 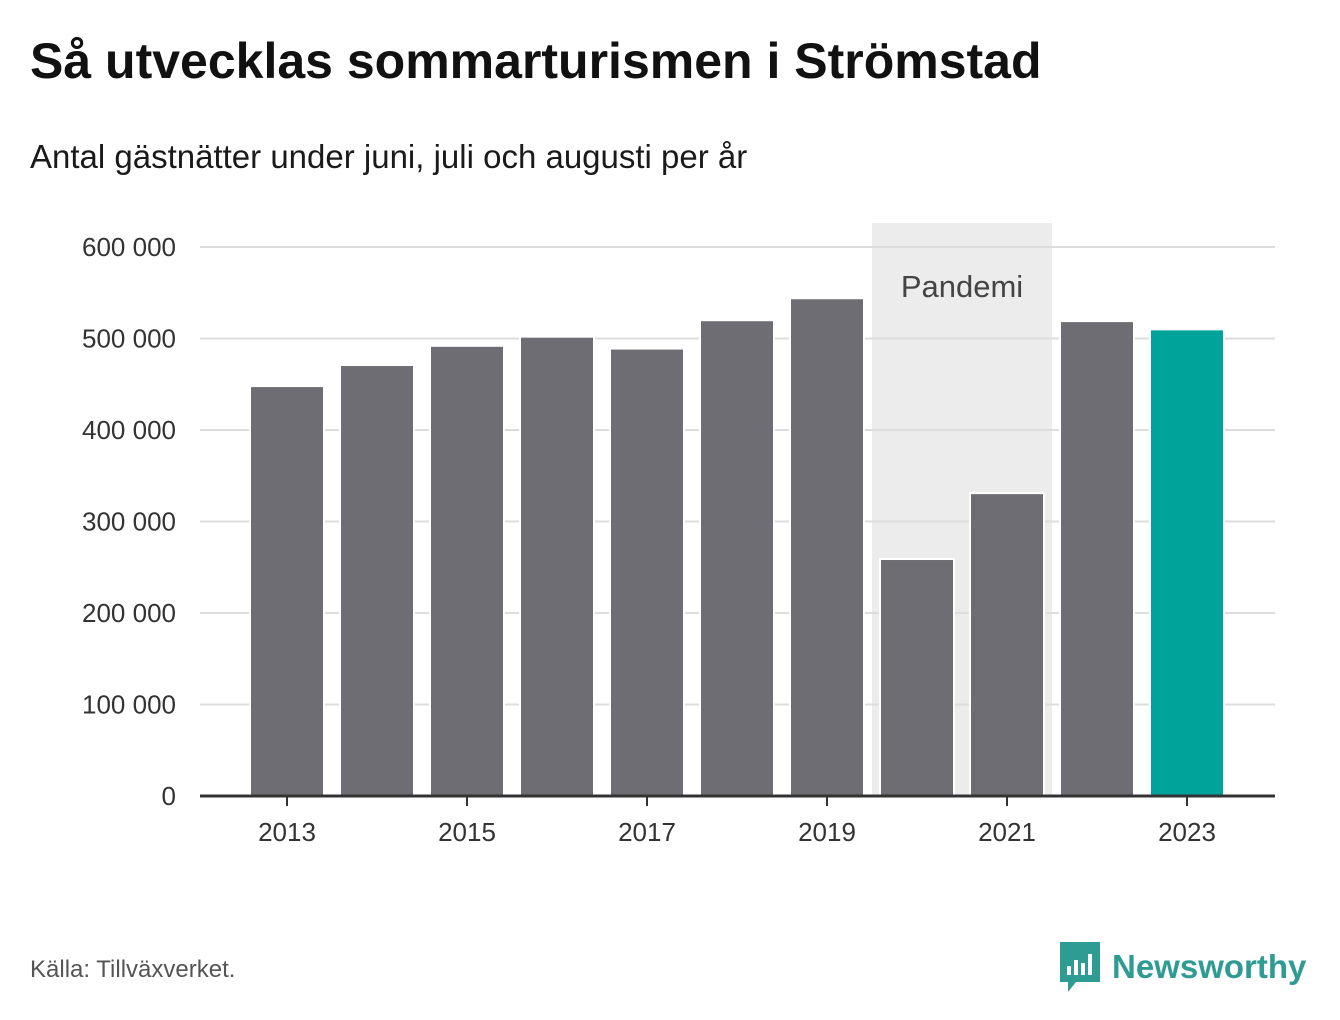 What do you see at coordinates (1187, 832) in the screenshot?
I see `x-tick-label: 2023` at bounding box center [1187, 832].